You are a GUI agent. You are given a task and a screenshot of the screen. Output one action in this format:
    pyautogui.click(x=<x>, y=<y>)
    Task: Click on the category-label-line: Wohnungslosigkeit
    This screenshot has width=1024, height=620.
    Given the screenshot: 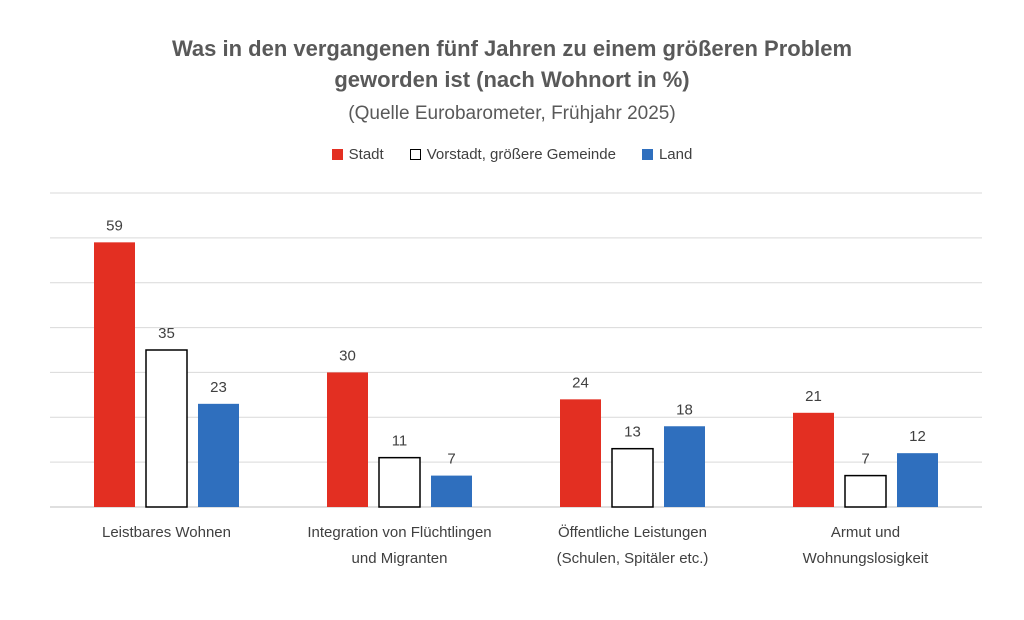 What is the action you would take?
    pyautogui.click(x=865, y=558)
    